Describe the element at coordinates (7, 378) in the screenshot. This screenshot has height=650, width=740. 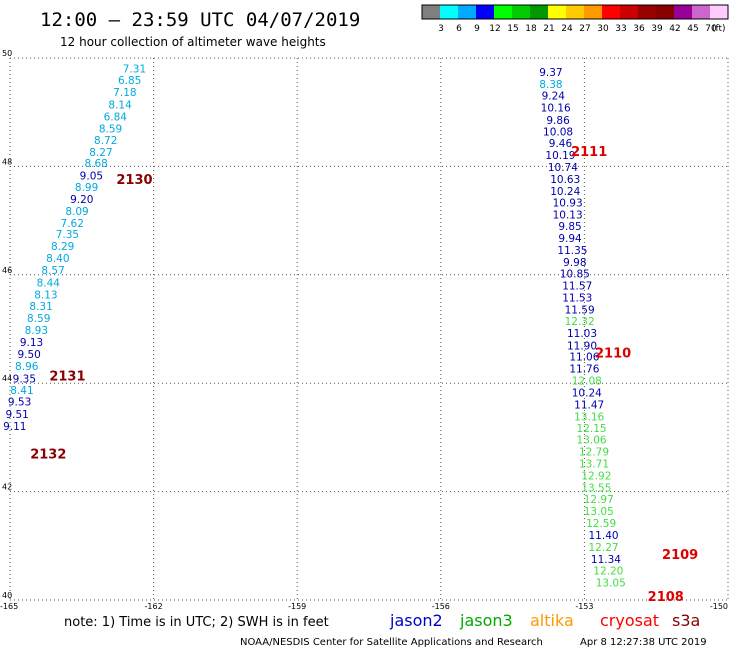
I see `y-tick-label: 44` at that location.